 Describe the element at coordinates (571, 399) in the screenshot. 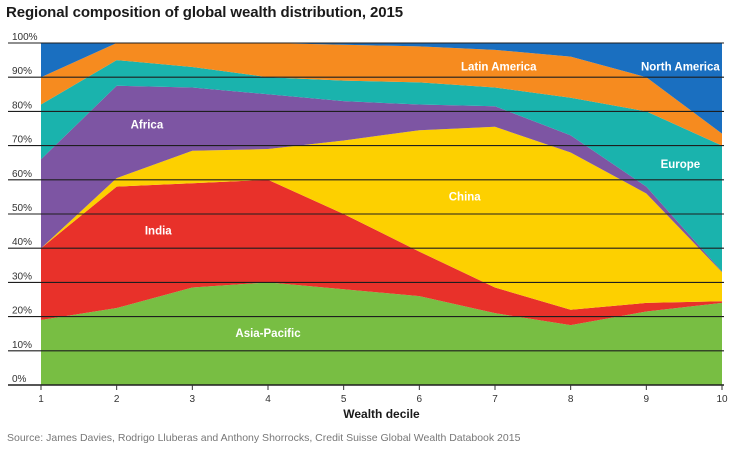

I see `x-tick-label: 8` at that location.